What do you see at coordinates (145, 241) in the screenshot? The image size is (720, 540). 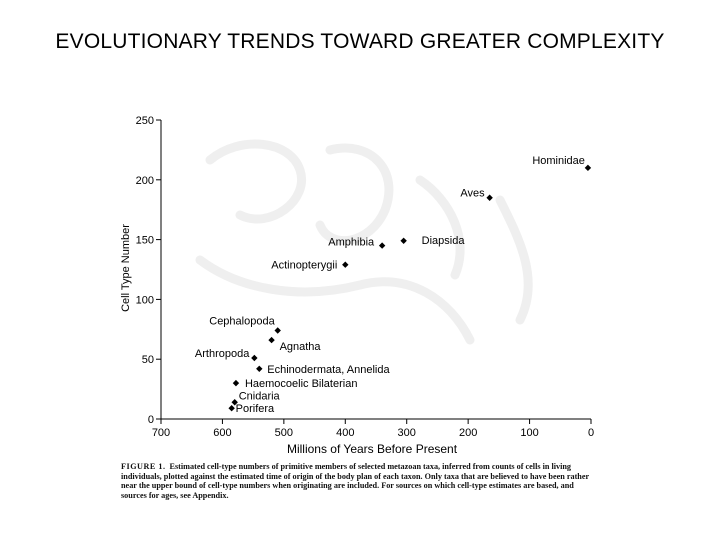 I see `y-tick-label: 150` at bounding box center [145, 241].